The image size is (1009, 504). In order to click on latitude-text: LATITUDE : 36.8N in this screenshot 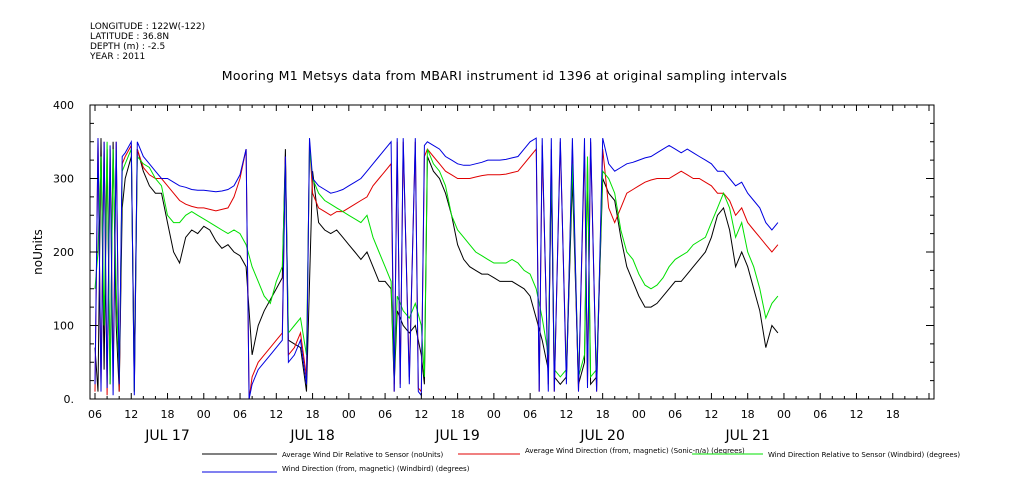, I will do `click(130, 37)`.